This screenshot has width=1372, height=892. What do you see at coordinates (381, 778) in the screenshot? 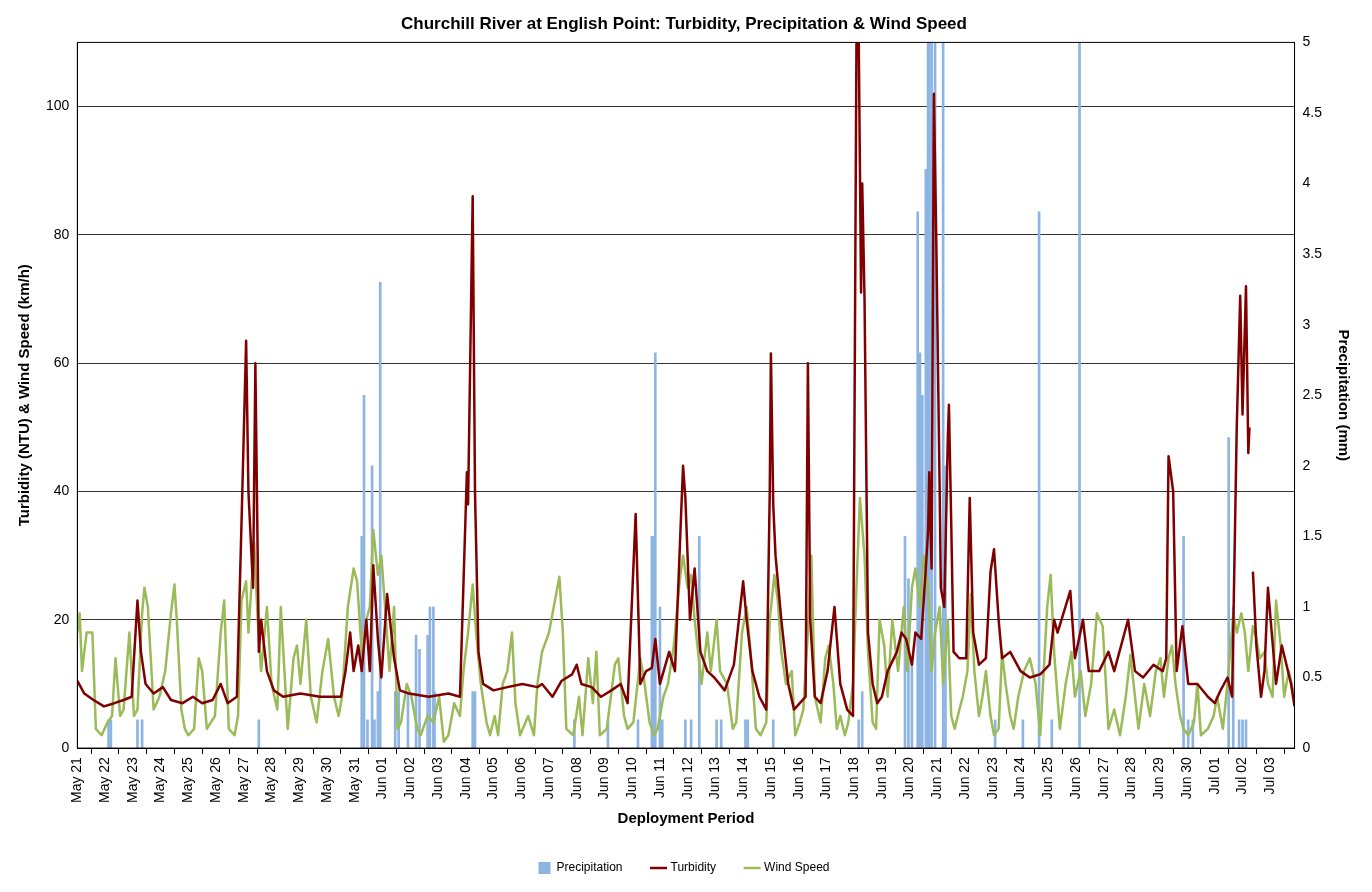
I see `x-tick-label: Jun 01` at bounding box center [381, 778].